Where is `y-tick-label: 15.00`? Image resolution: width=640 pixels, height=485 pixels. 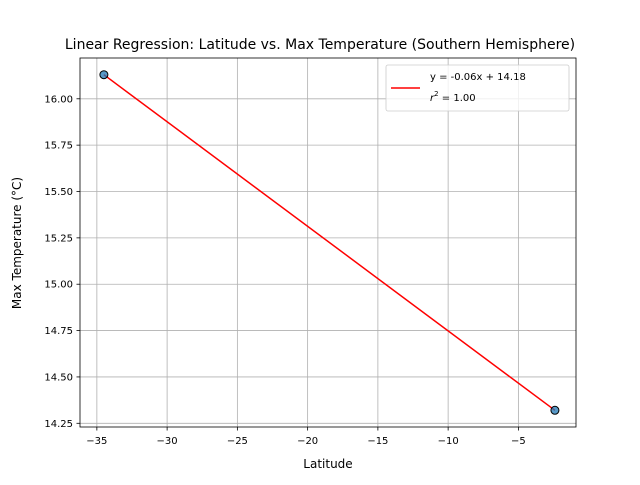
y-tick-label: 15.00 is located at coordinates (58, 285).